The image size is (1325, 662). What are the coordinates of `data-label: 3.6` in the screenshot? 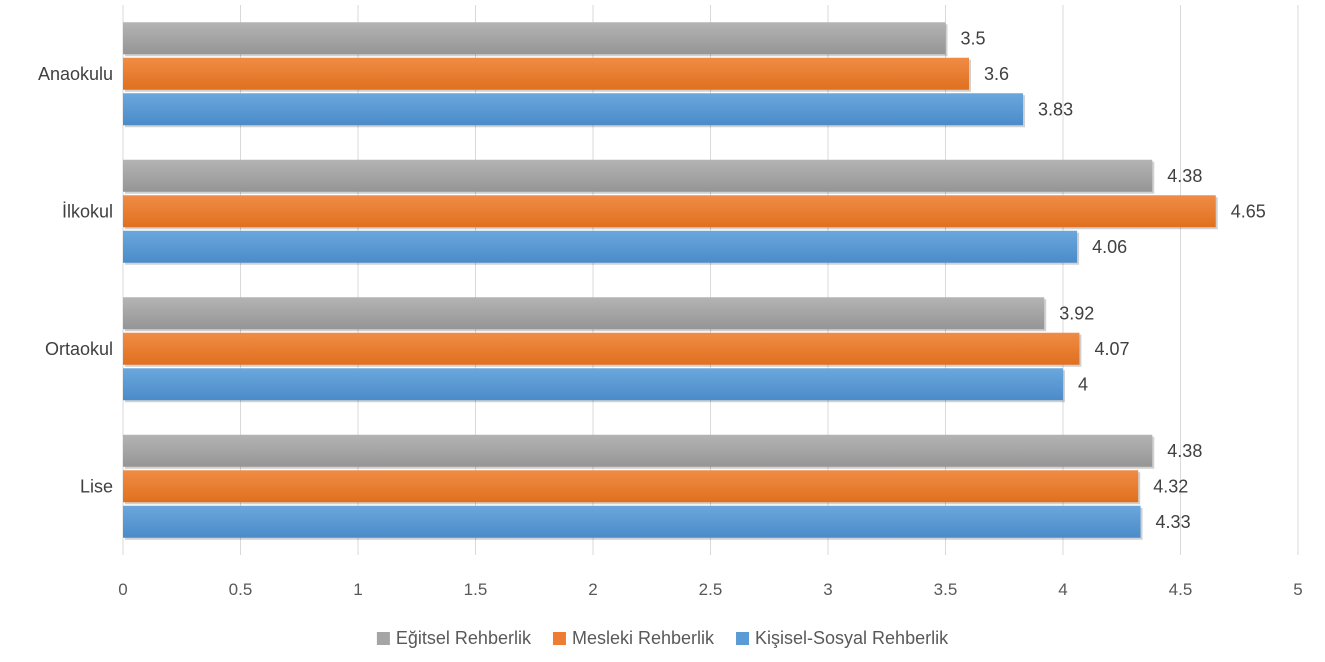 It's located at (996, 74).